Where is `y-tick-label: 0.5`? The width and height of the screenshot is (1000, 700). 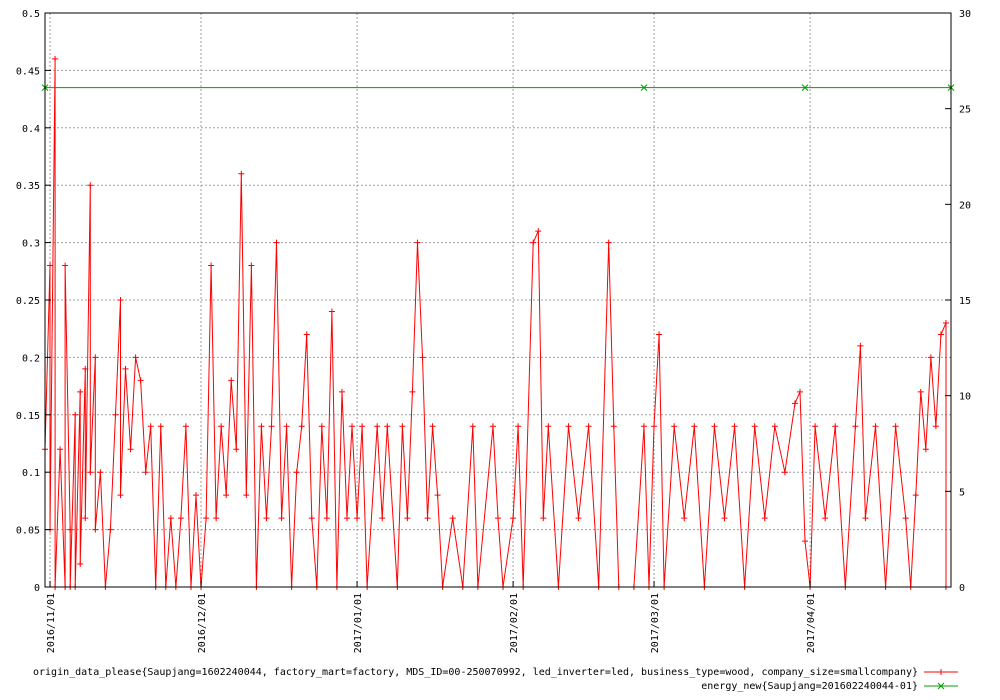 y-tick-label: 0.5 is located at coordinates (31, 14).